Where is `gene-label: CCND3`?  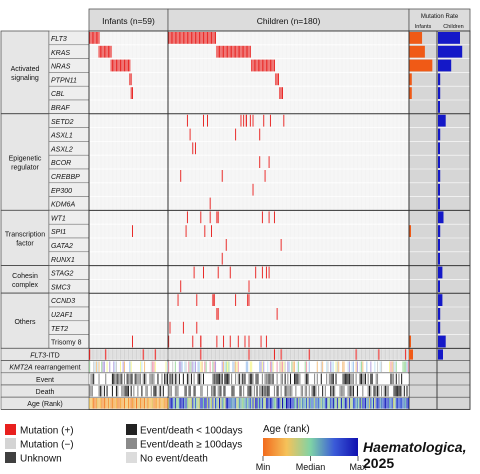 gene-label: CCND3 is located at coordinates (63, 301).